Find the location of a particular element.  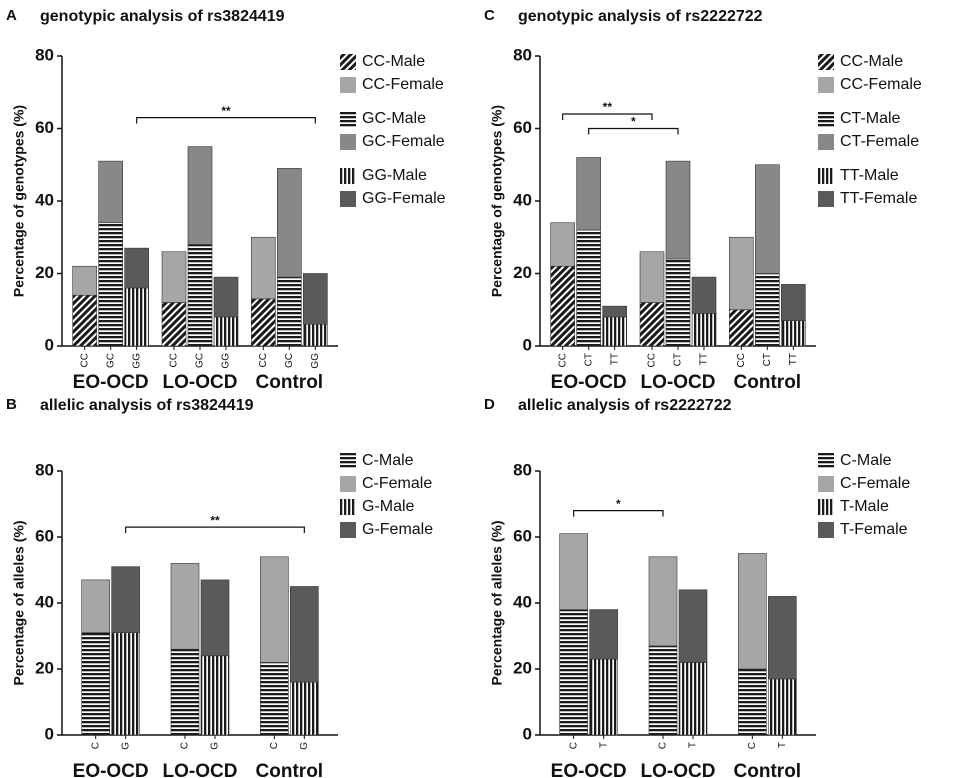

significance-label: ** is located at coordinates (226, 111).